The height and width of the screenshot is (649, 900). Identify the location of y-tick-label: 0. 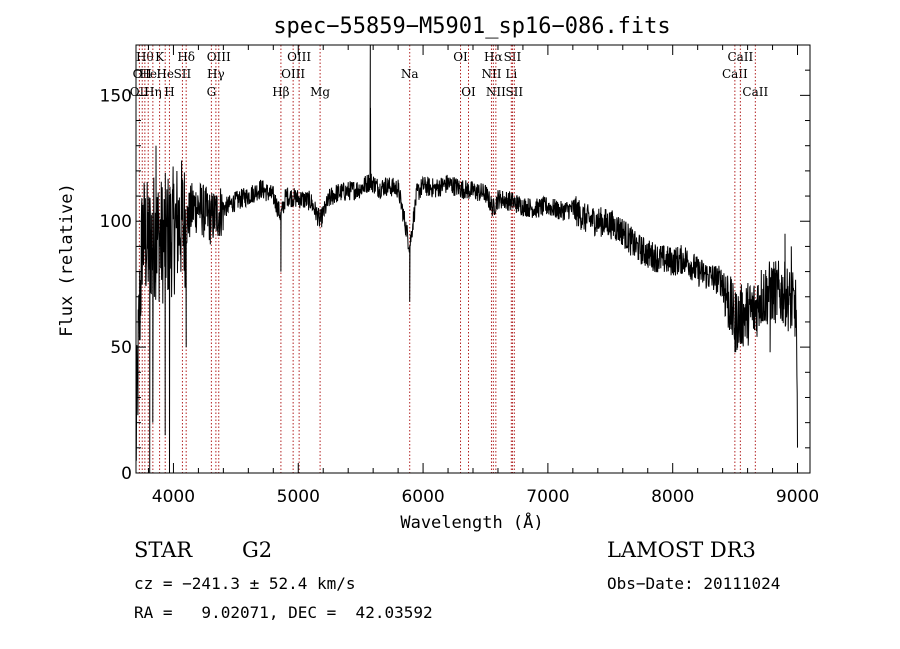
(126, 474).